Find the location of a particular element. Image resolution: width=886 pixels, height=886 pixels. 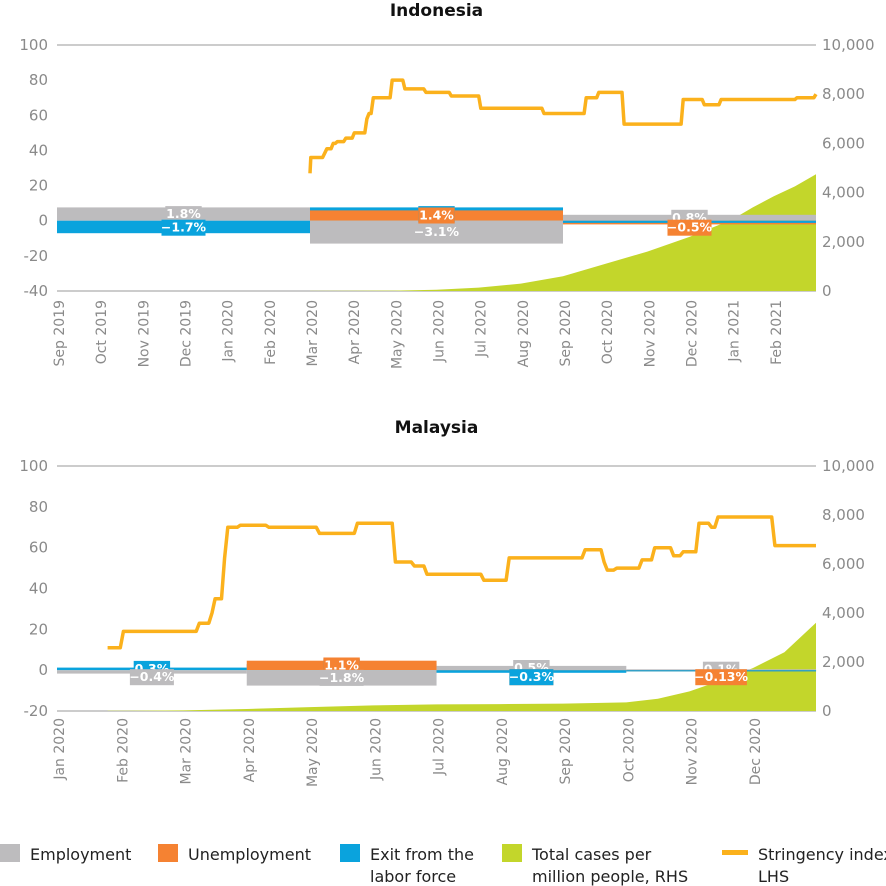

legend-swatch-unemployment is located at coordinates (168, 853).